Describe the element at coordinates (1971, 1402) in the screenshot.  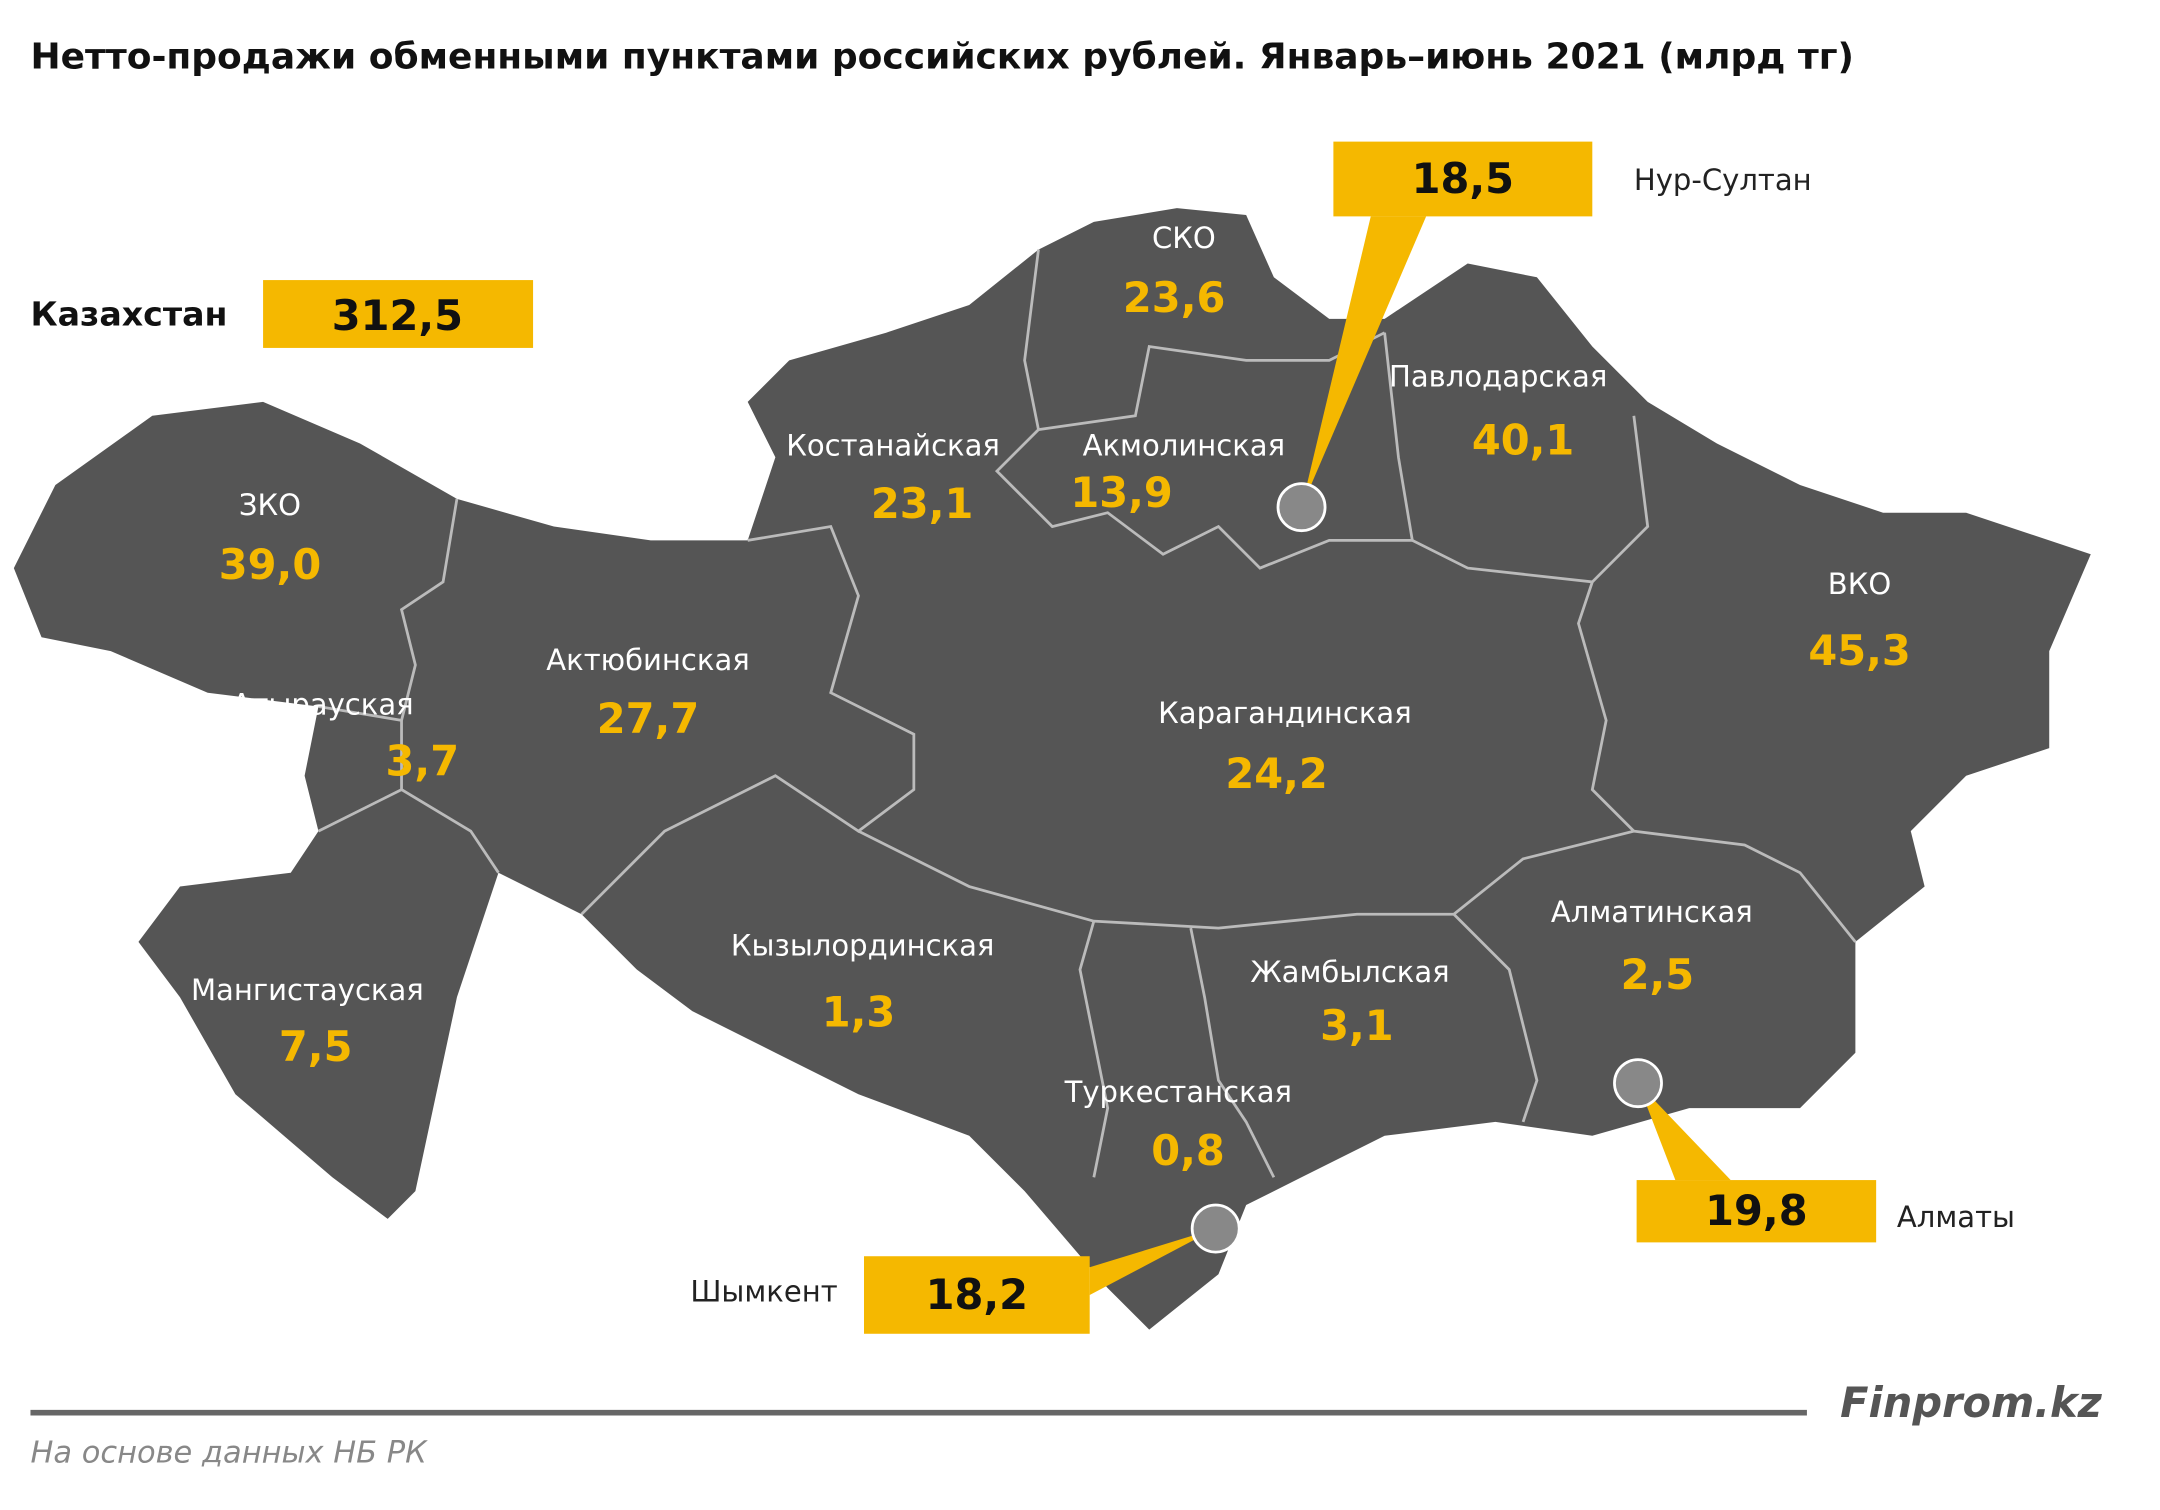
I see `brand: Finprom.kz` at that location.